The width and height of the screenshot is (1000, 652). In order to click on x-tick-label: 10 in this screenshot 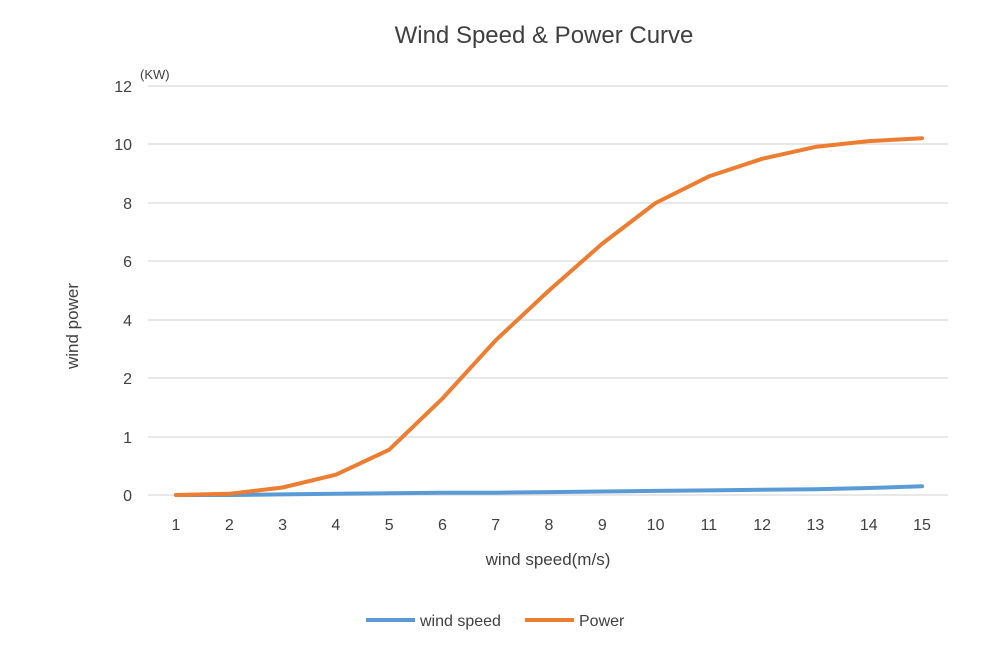, I will do `click(656, 525)`.